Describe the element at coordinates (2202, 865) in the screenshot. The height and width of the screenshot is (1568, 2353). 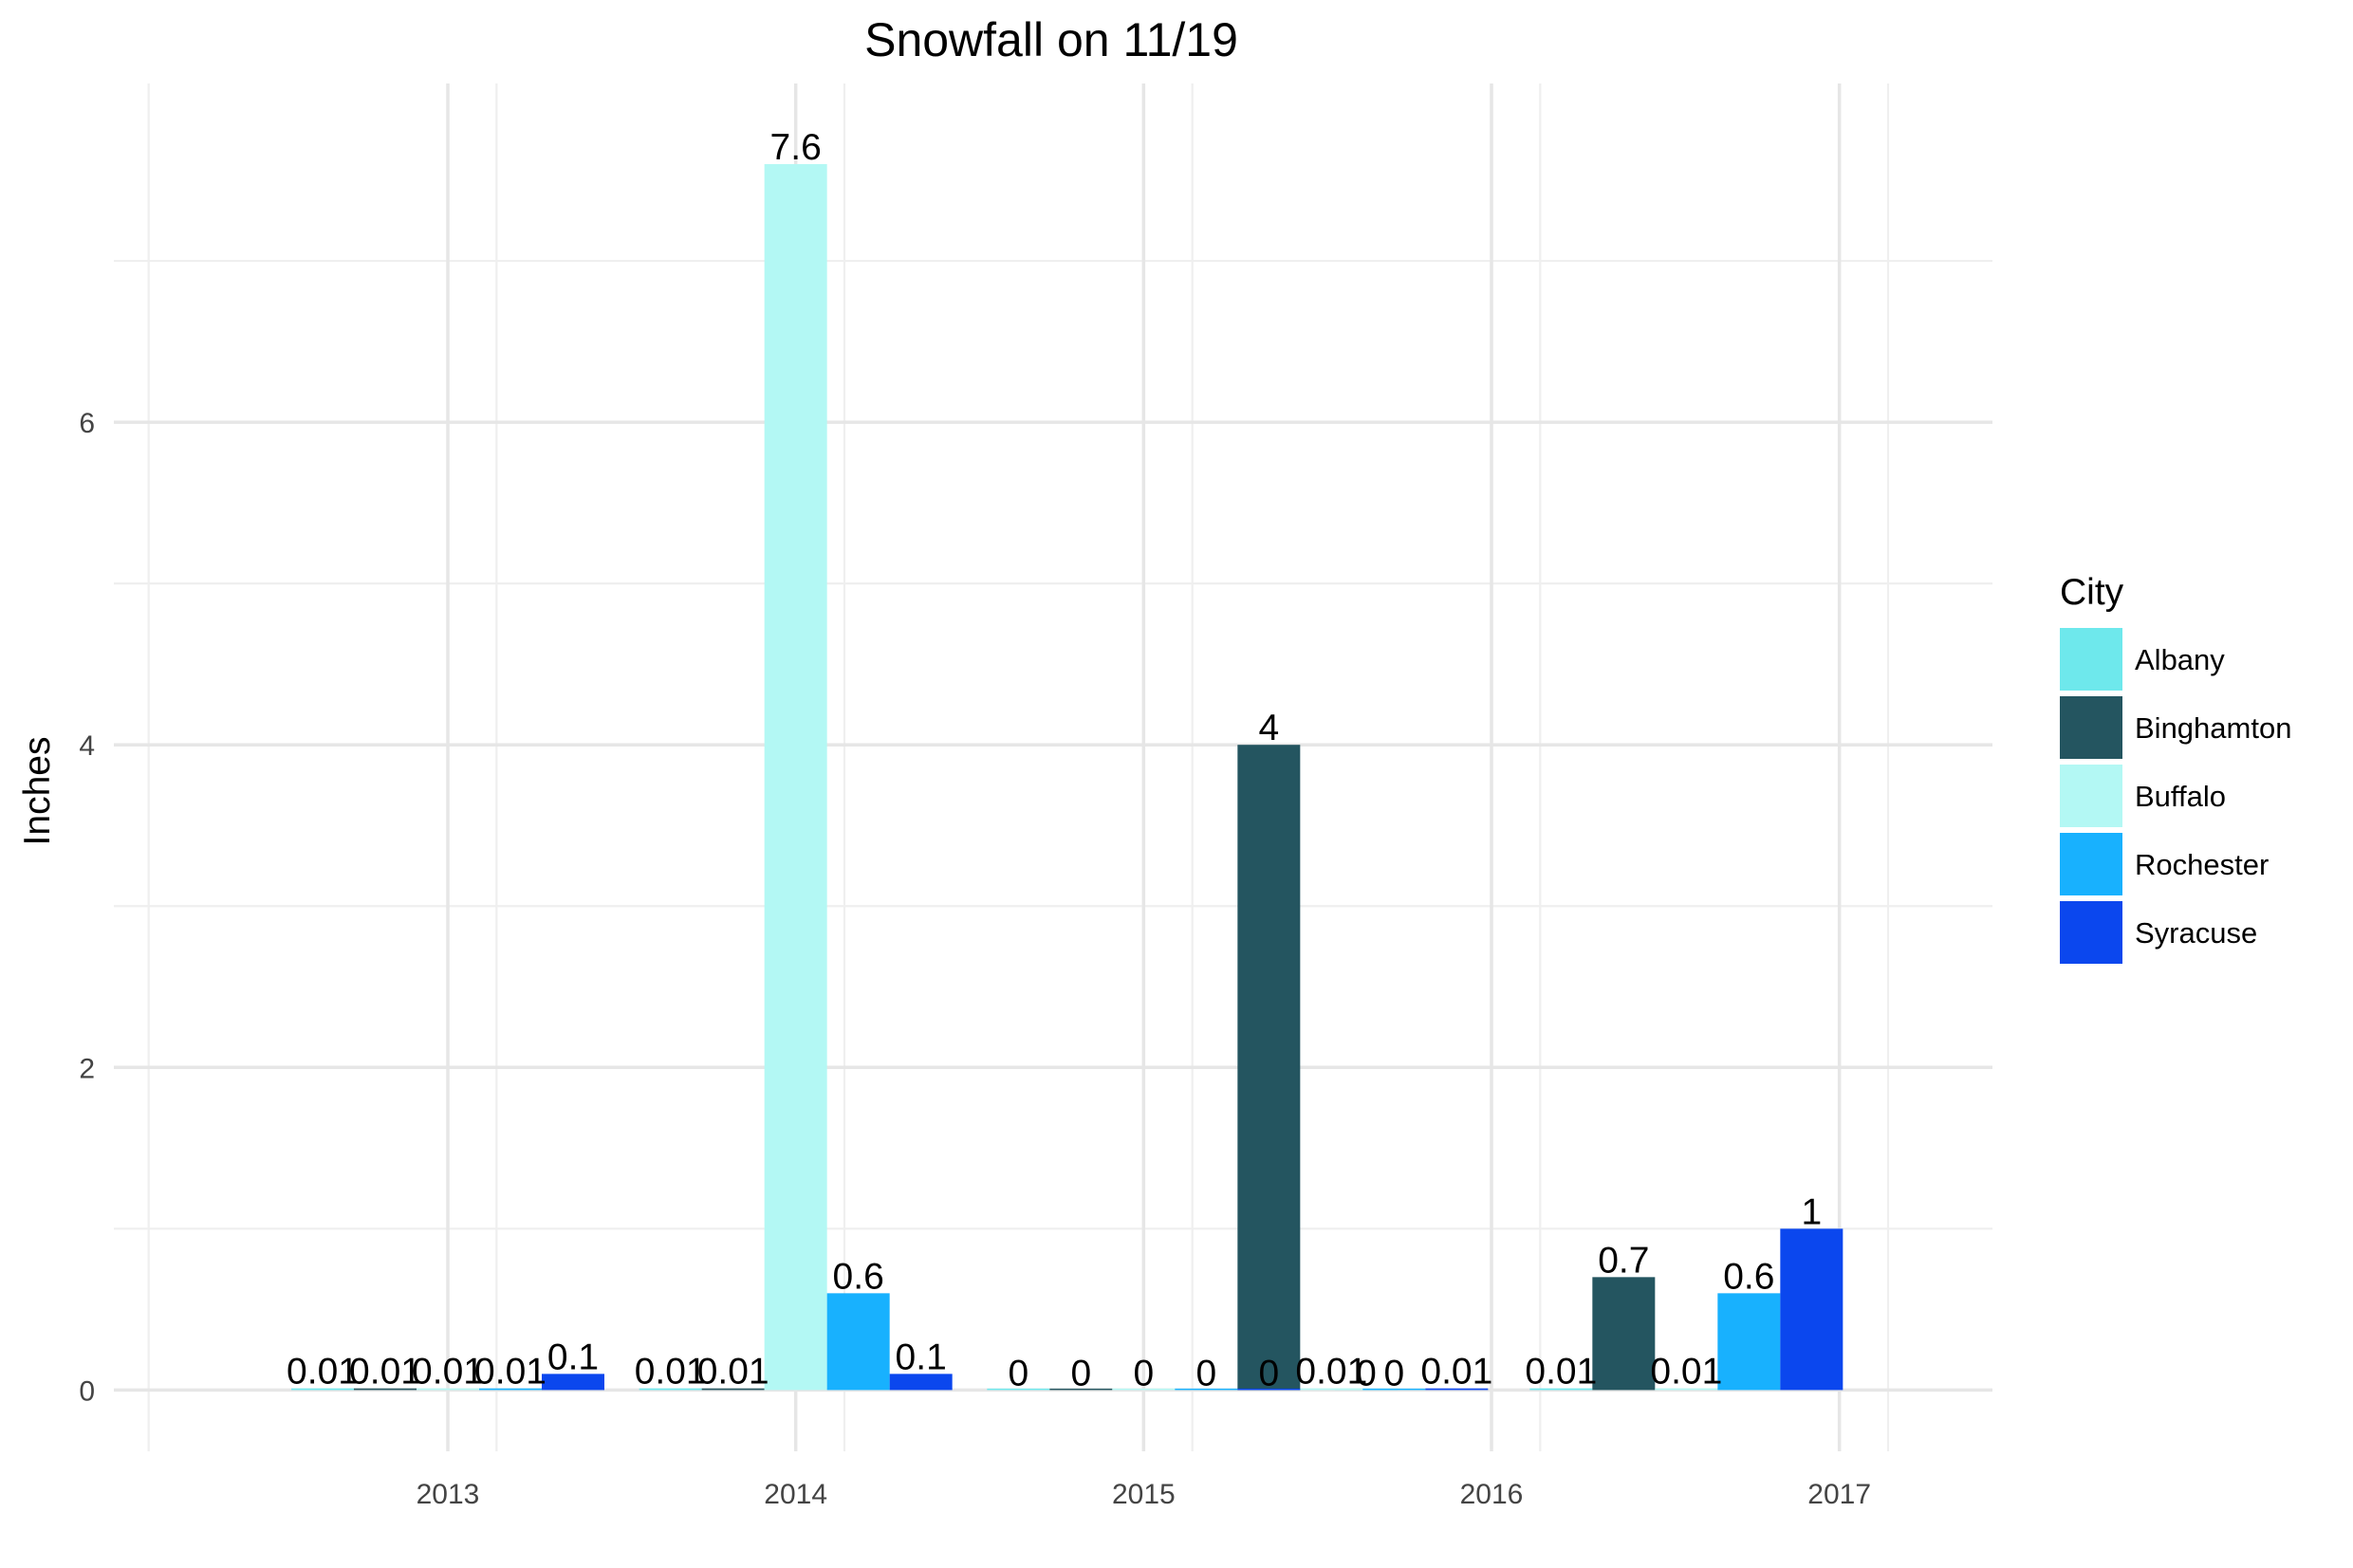
I see `legend-label-rochester: Rochester` at that location.